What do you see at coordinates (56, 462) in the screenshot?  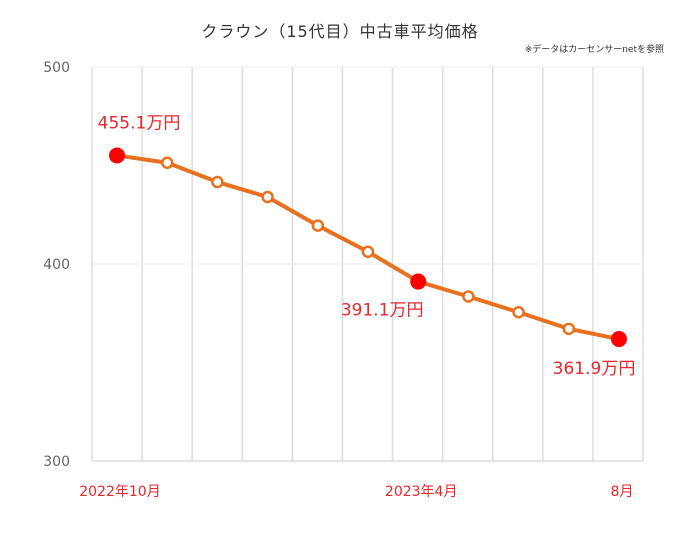 I see `y-tick-label: 300` at bounding box center [56, 462].